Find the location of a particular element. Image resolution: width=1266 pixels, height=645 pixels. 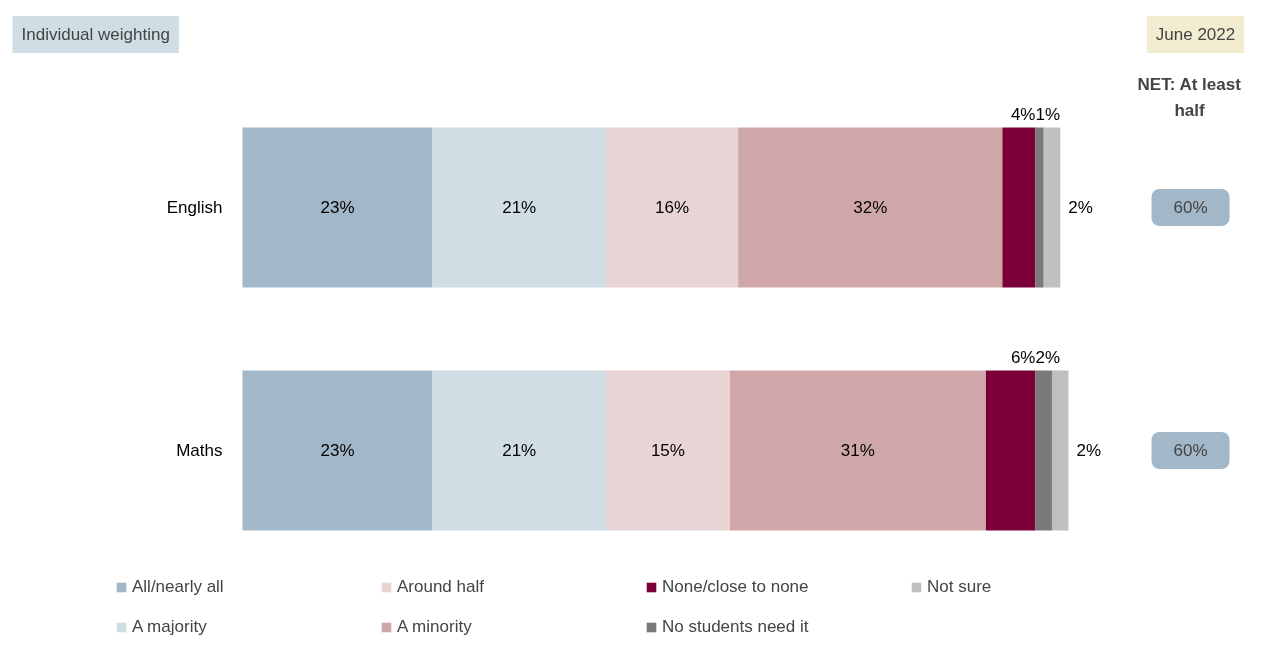

text: Individual weighting is located at coordinates (95, 34).